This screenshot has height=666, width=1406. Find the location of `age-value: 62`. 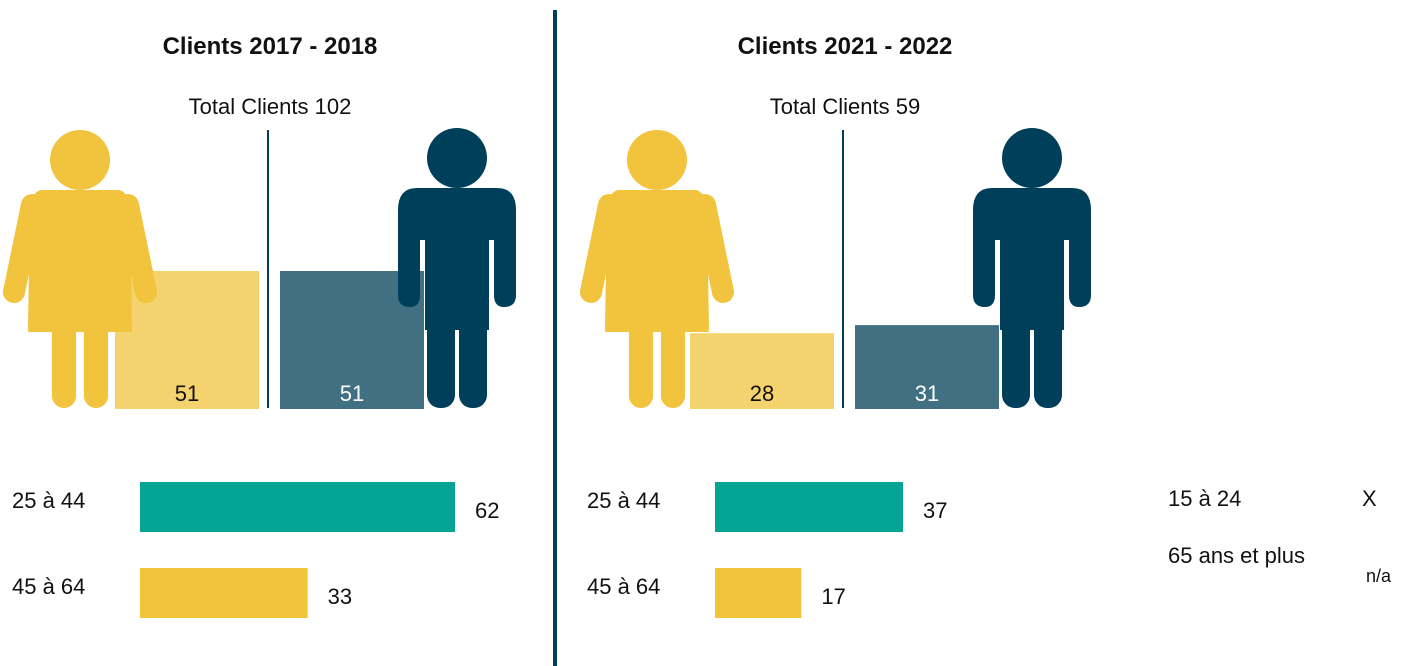

age-value: 62 is located at coordinates (487, 510).